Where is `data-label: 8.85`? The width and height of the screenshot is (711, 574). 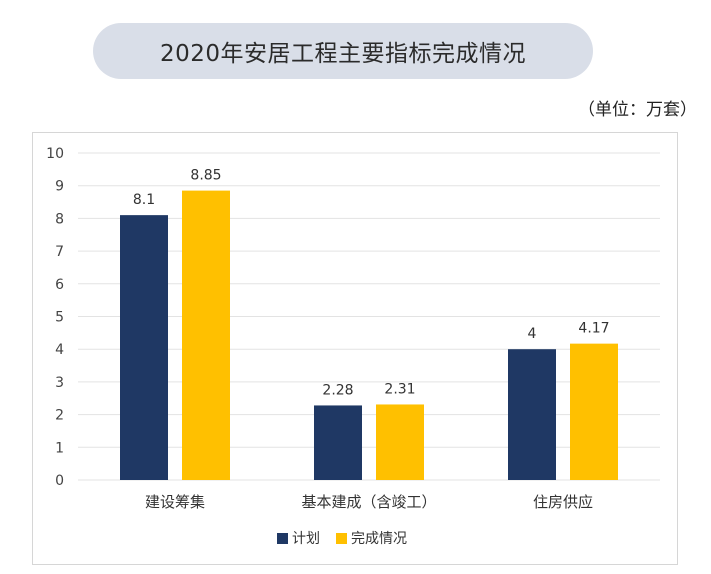 data-label: 8.85 is located at coordinates (205, 176).